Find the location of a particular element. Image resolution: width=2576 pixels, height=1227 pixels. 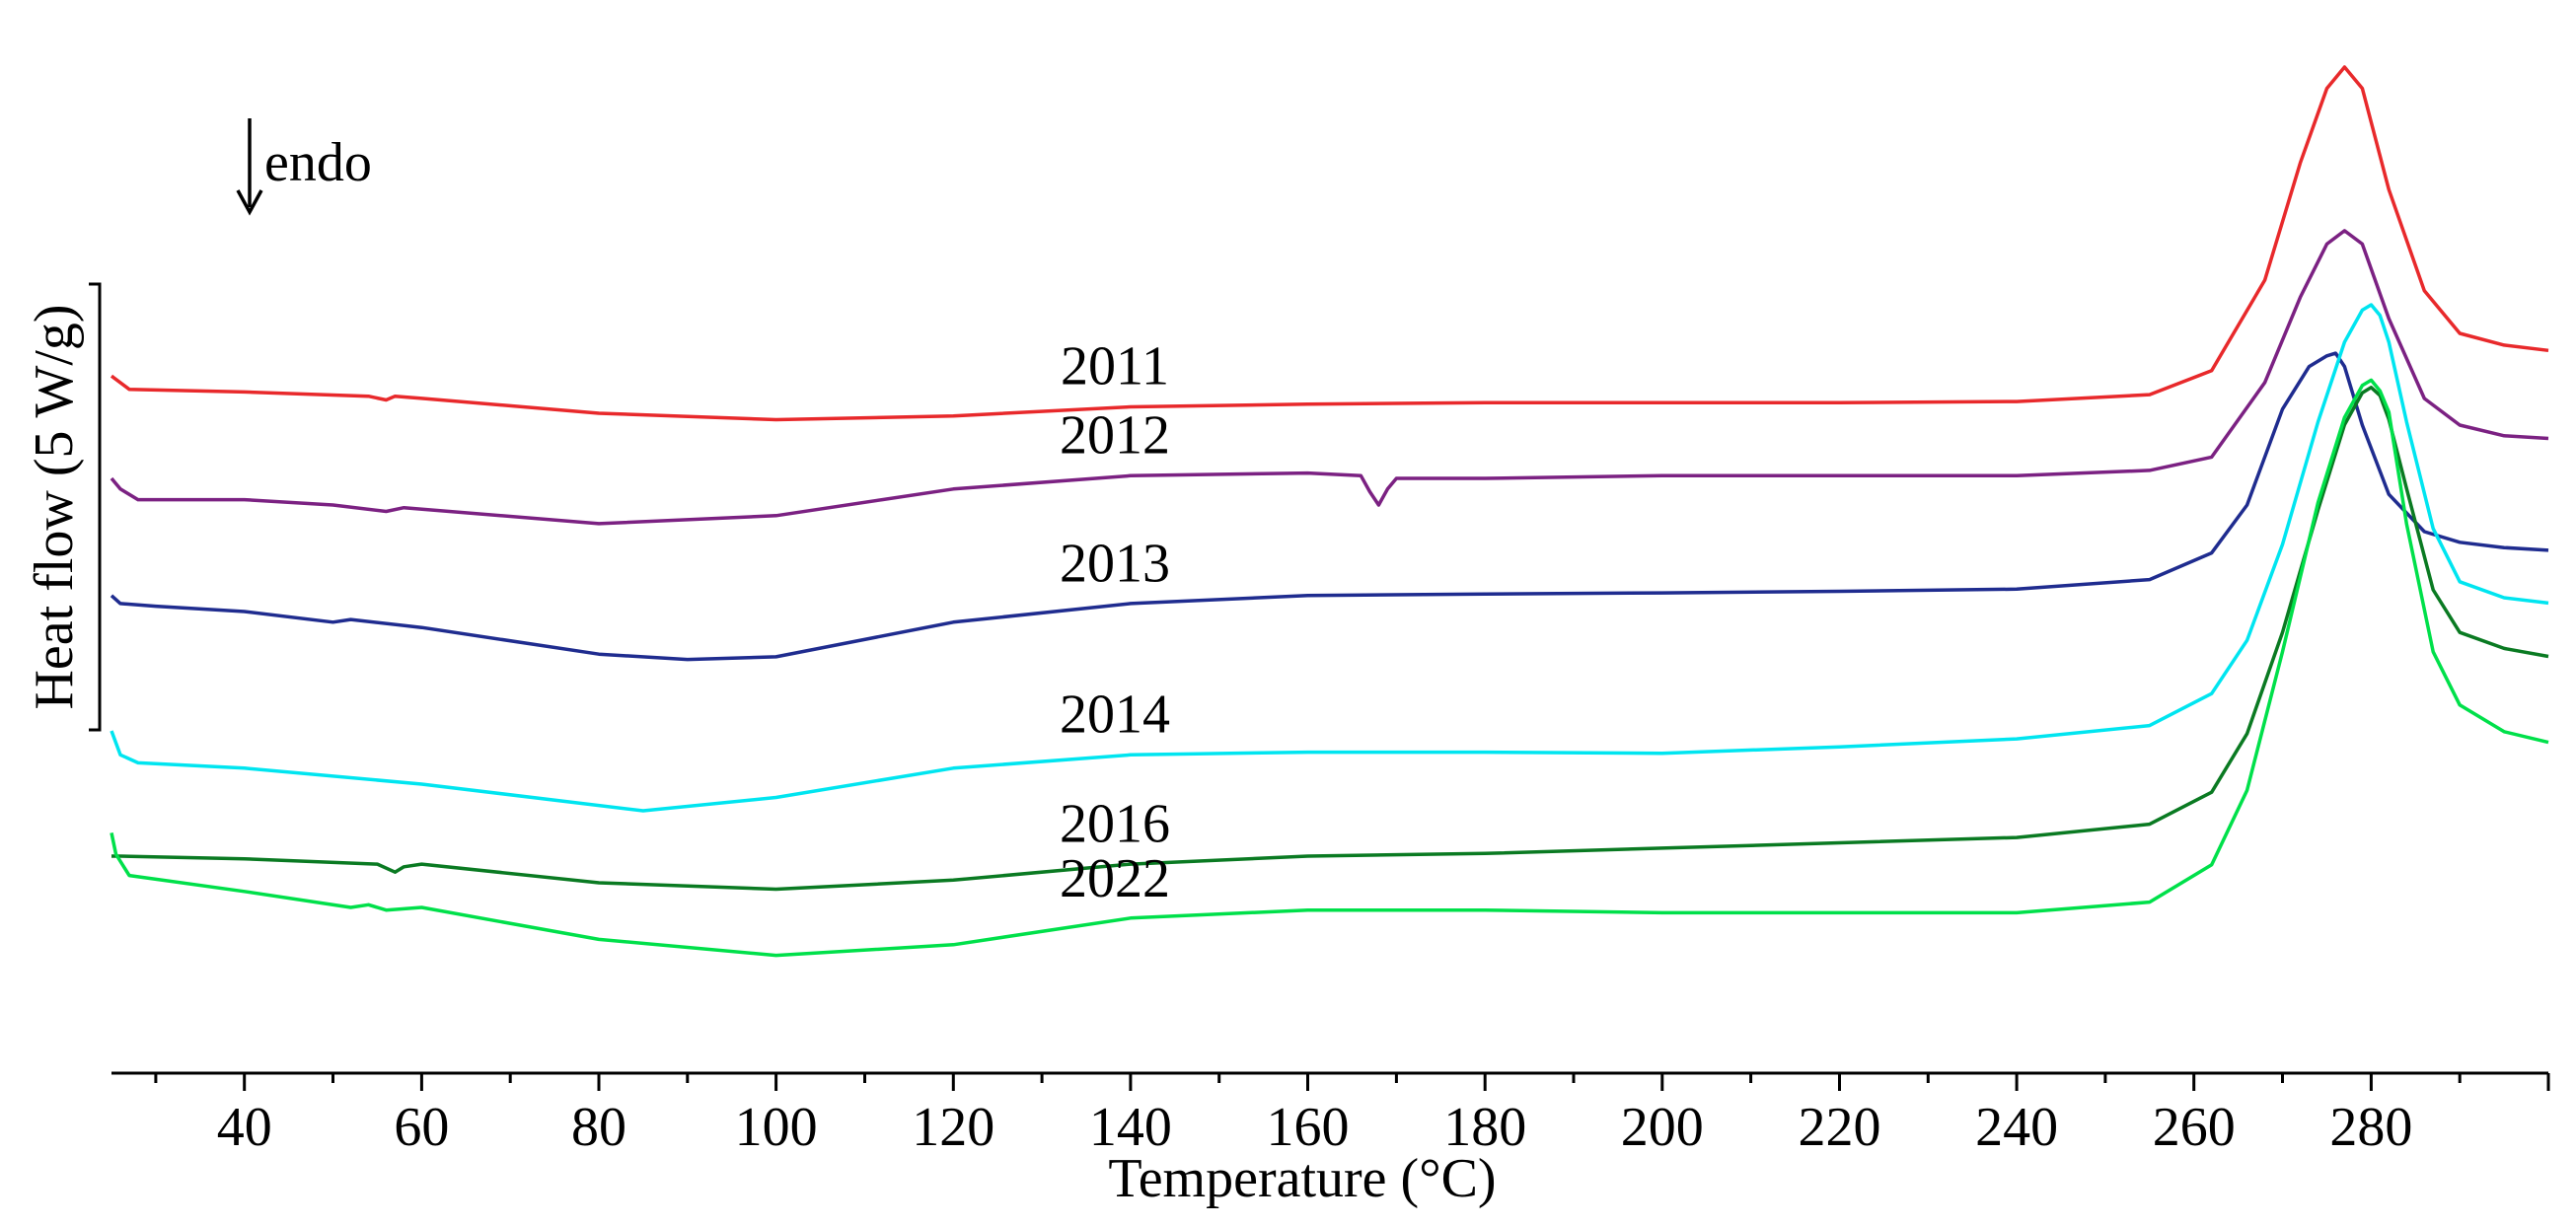

x-tick-label-220: 220 is located at coordinates (1840, 1127).